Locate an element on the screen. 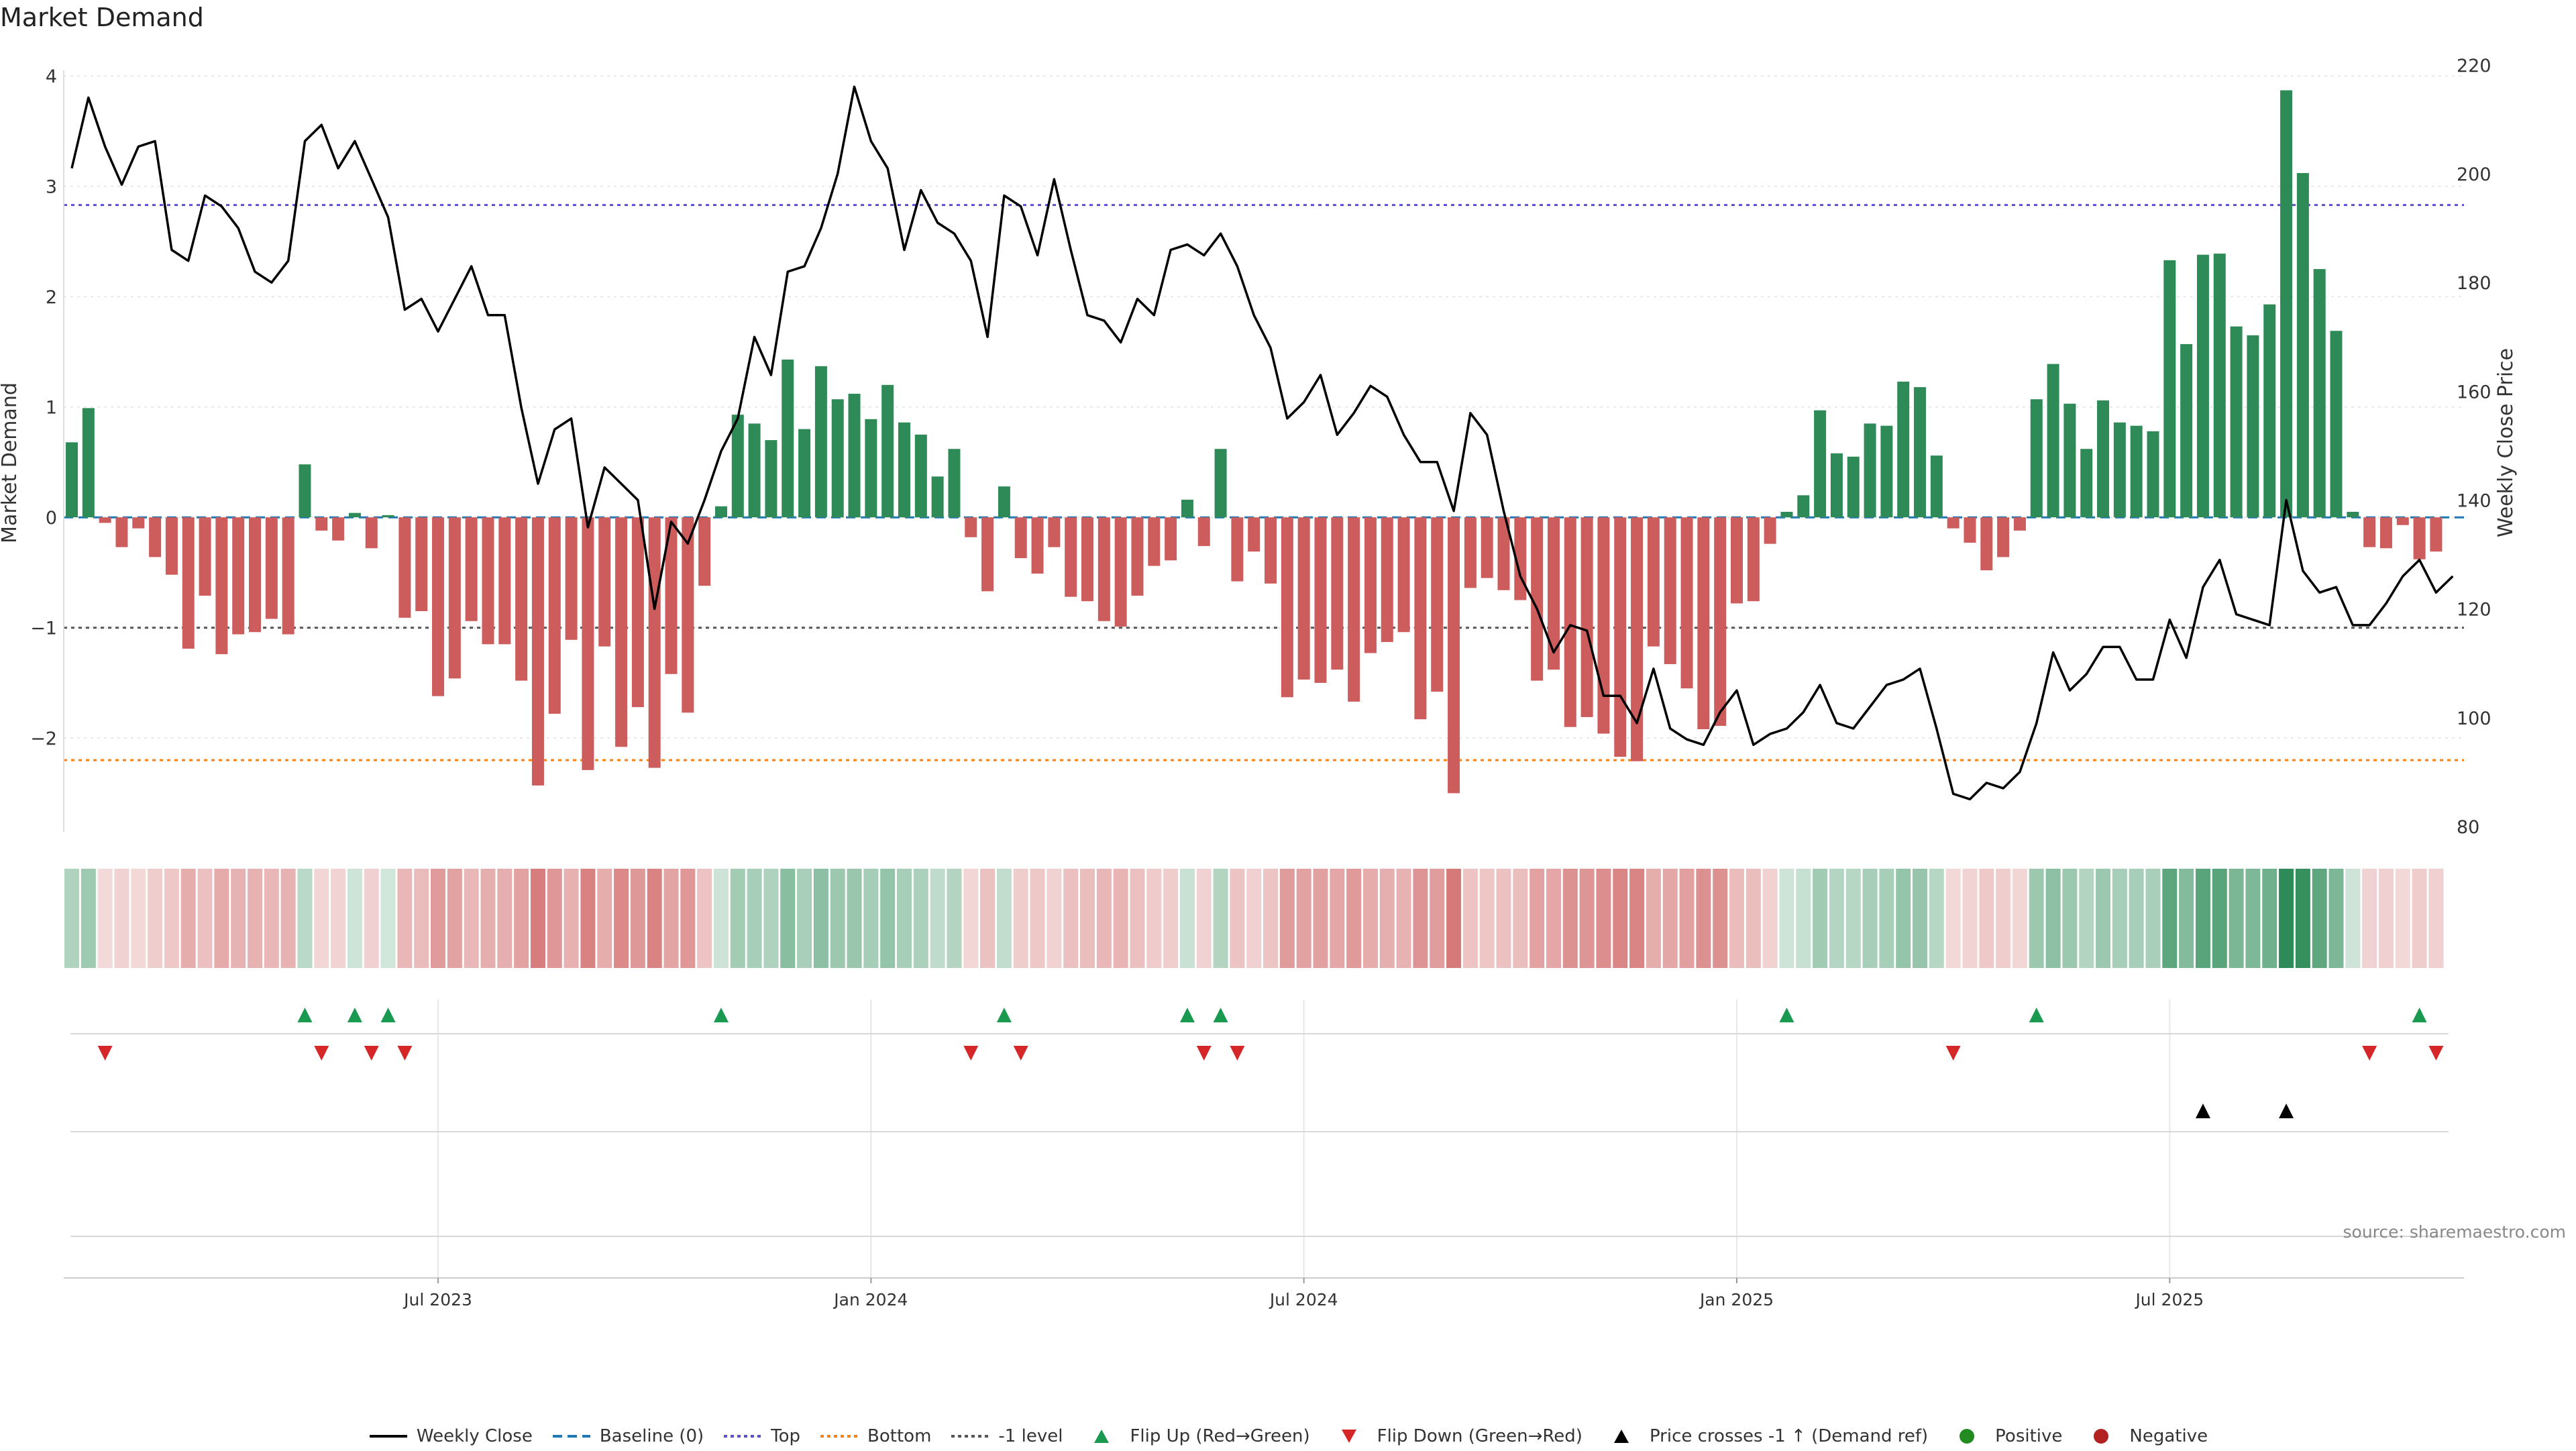 This screenshot has height=1451, width=2576. y-left-tick-label: 3 is located at coordinates (51, 187).